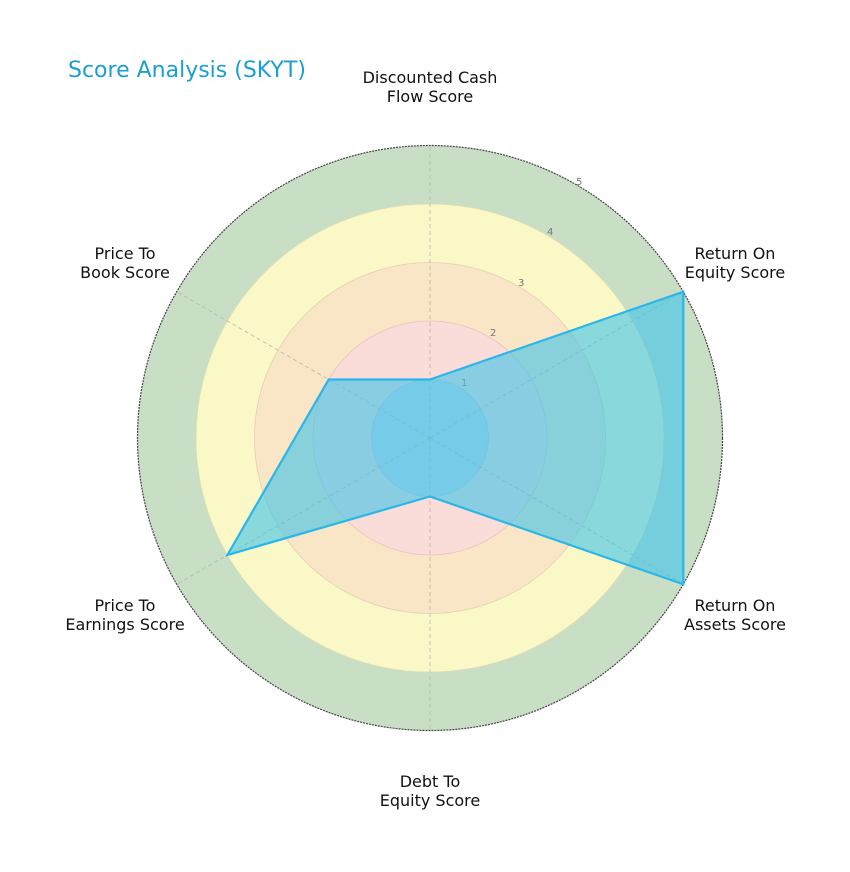  What do you see at coordinates (125, 615) in the screenshot?
I see `axis-label-pe: Price To Earnings Score` at bounding box center [125, 615].